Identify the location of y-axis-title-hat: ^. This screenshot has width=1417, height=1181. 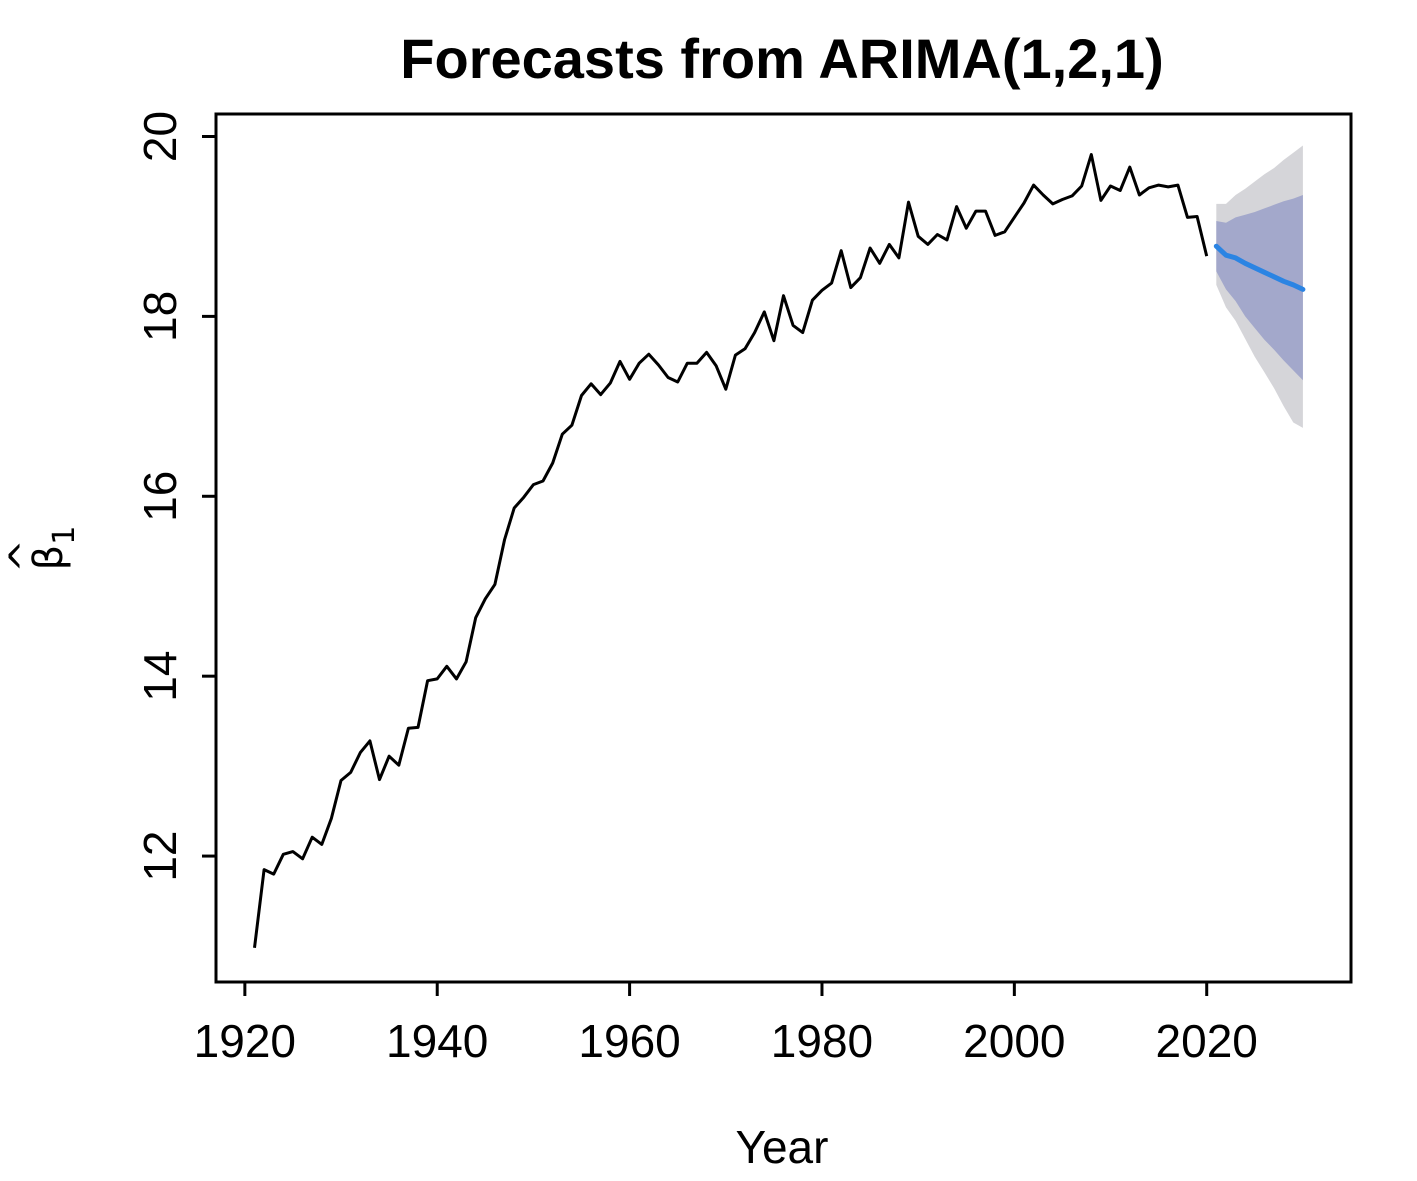
(25, 556).